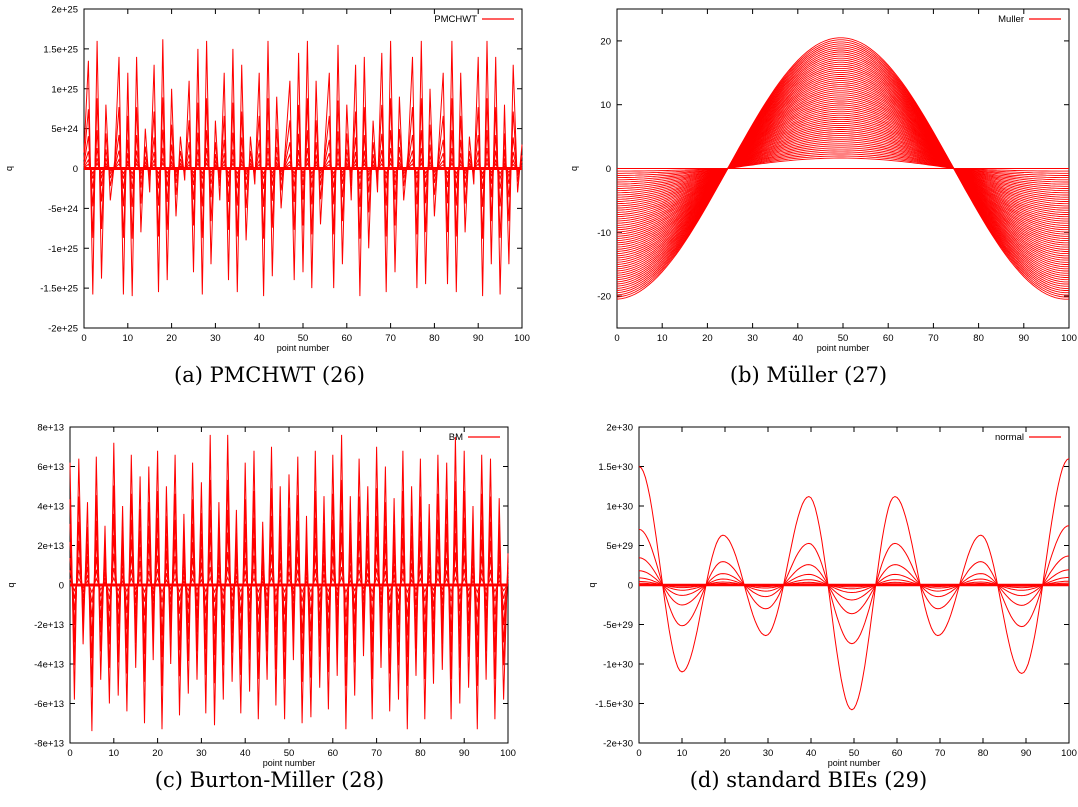 Image resolution: width=1078 pixels, height=807 pixels. Describe the element at coordinates (619, 428) in the screenshot. I see `y-tick-label: 2e+30` at that location.